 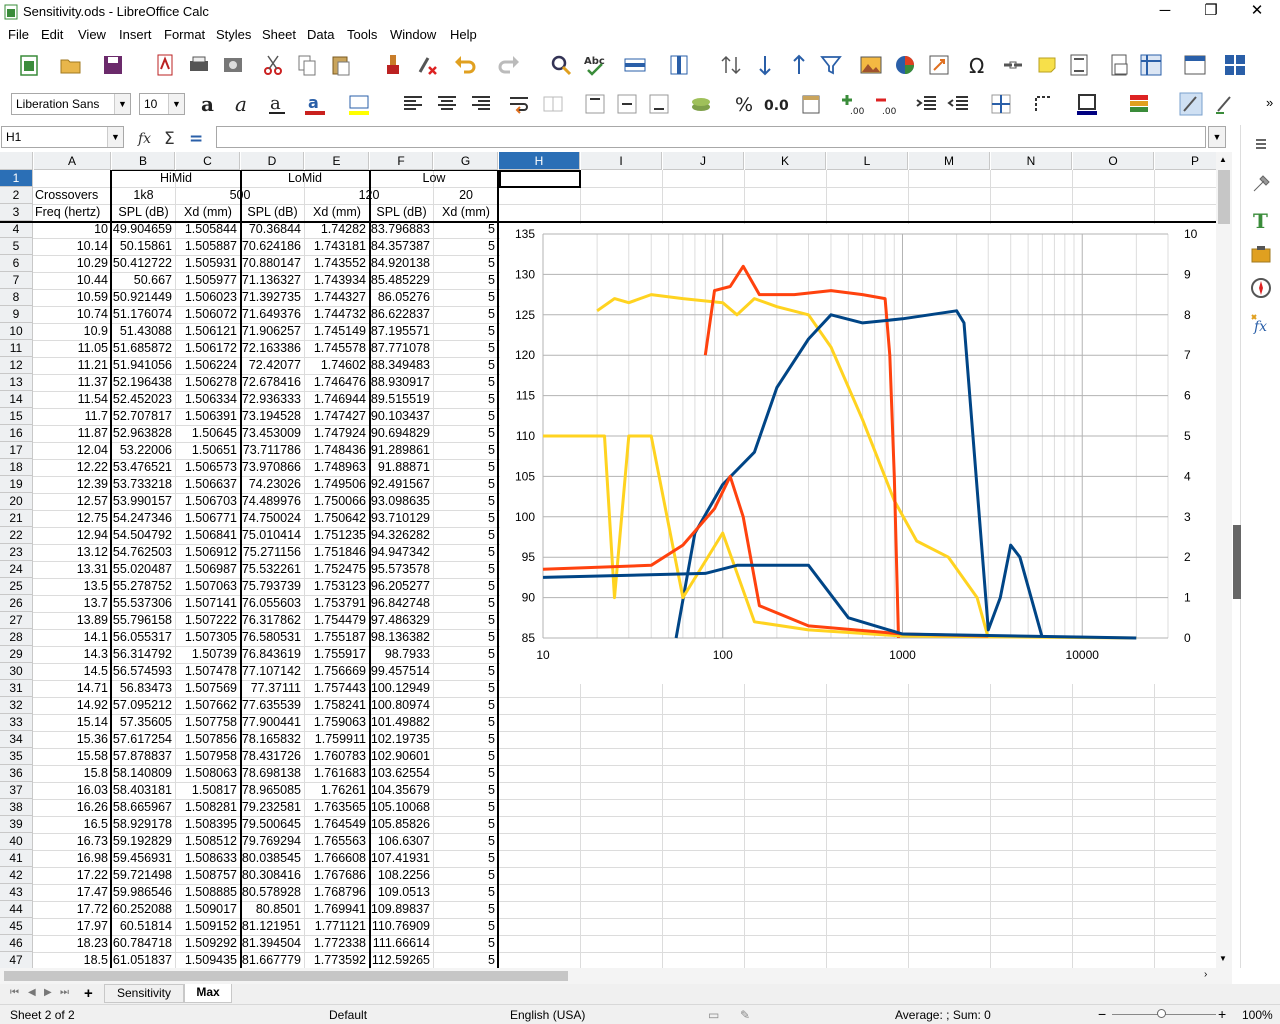 What do you see at coordinates (339, 960) in the screenshot?
I see `table-cell: 1.773592` at bounding box center [339, 960].